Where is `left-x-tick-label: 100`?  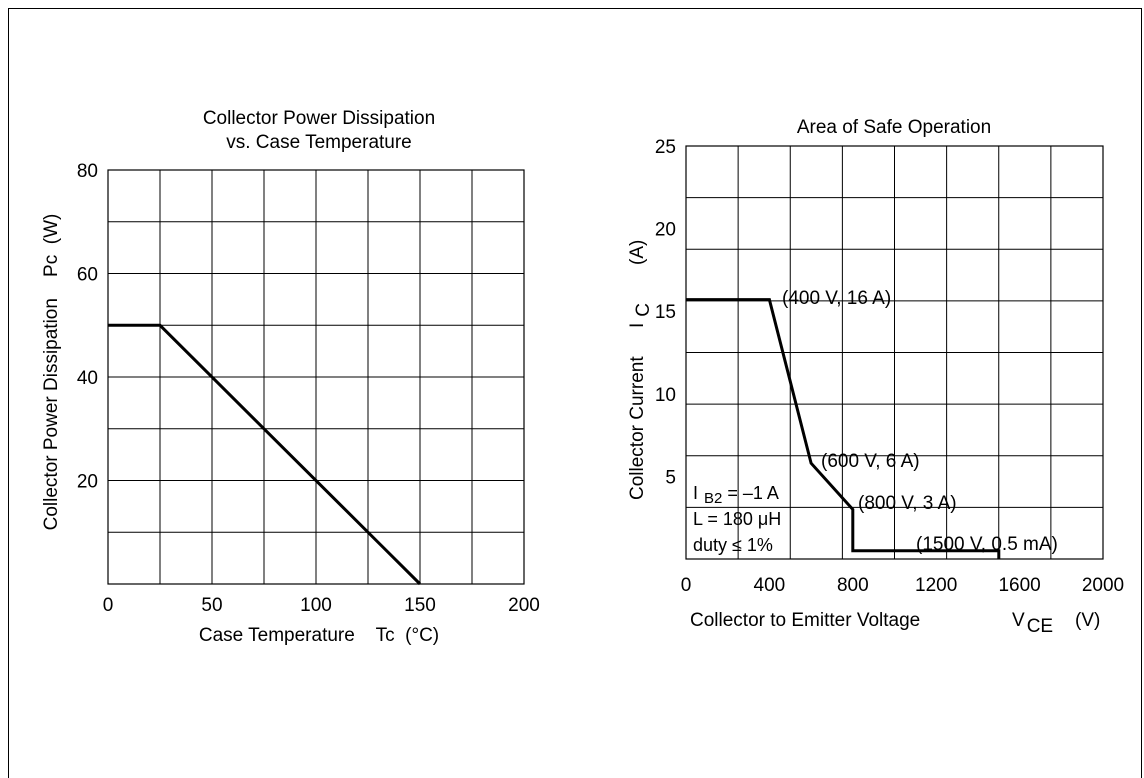 left-x-tick-label: 100 is located at coordinates (316, 605).